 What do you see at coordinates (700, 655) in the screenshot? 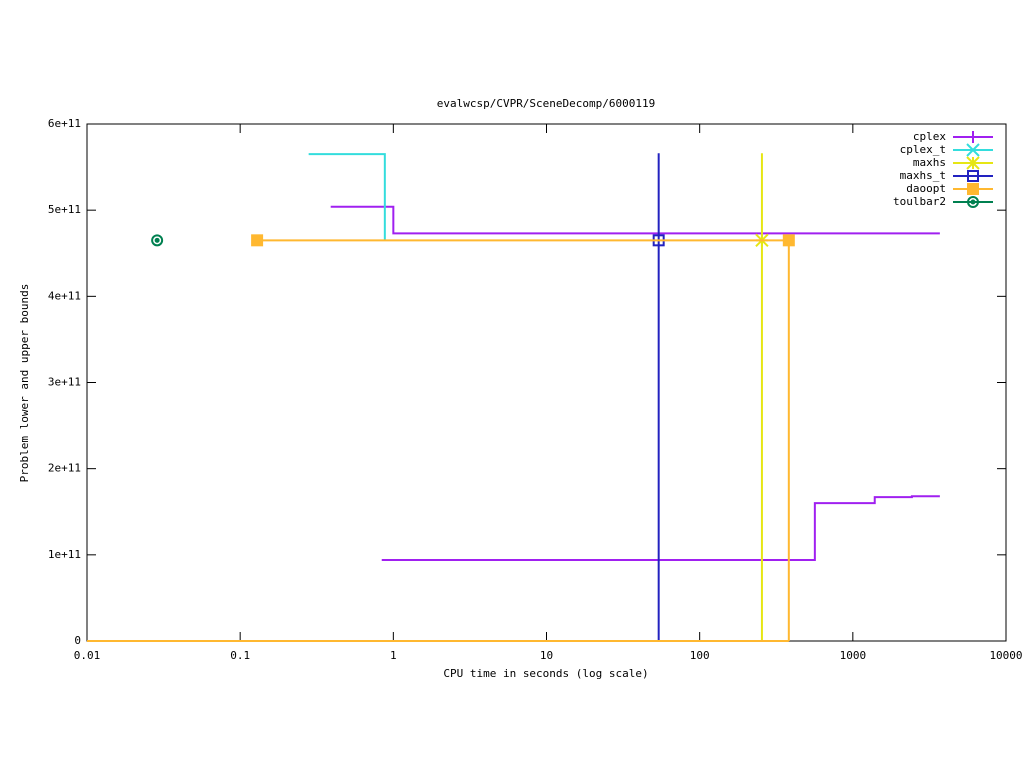
I see `x-tick-label: 100` at bounding box center [700, 655].